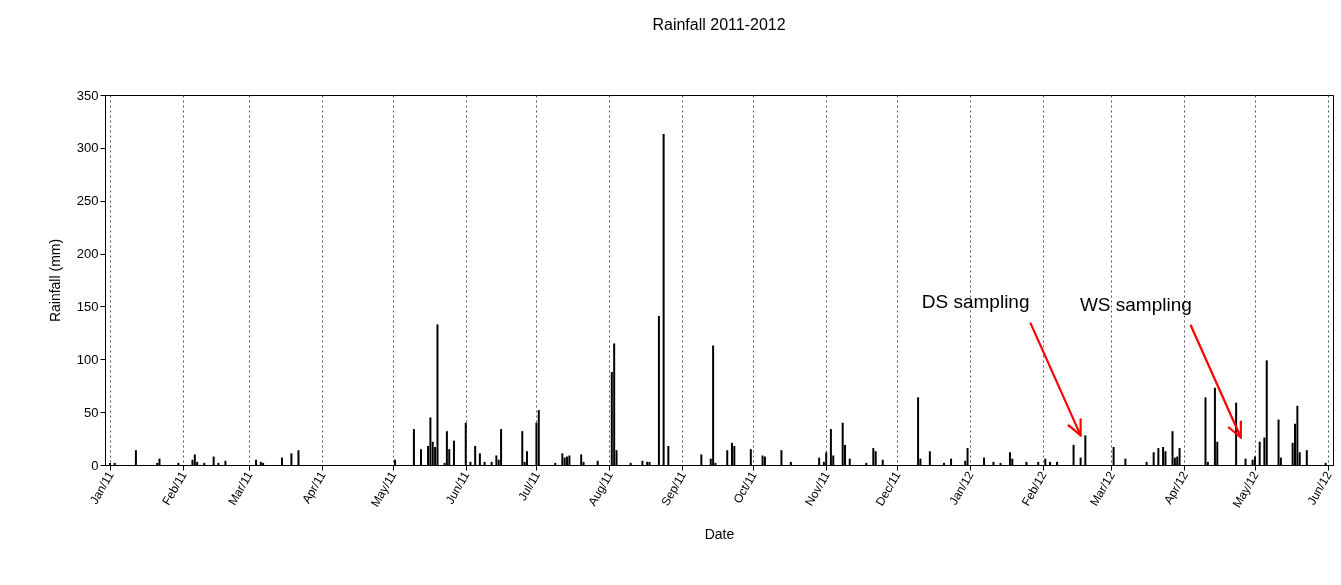 This screenshot has height=585, width=1341. What do you see at coordinates (1135, 304) in the screenshot?
I see `annotation: WS sampling` at bounding box center [1135, 304].